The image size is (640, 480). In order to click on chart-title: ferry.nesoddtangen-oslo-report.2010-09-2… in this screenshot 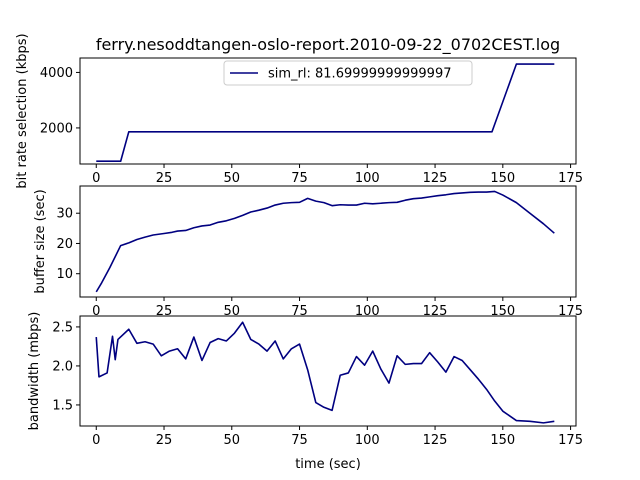, I will do `click(328, 45)`.